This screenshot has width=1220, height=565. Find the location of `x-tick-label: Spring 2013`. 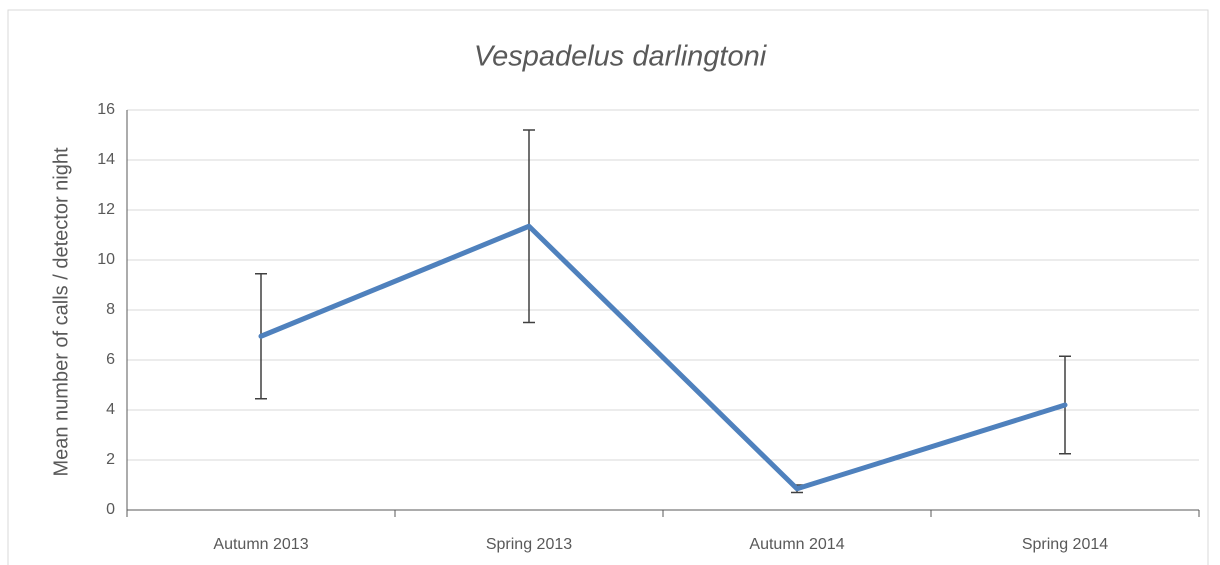

x-tick-label: Spring 2013 is located at coordinates (529, 544).